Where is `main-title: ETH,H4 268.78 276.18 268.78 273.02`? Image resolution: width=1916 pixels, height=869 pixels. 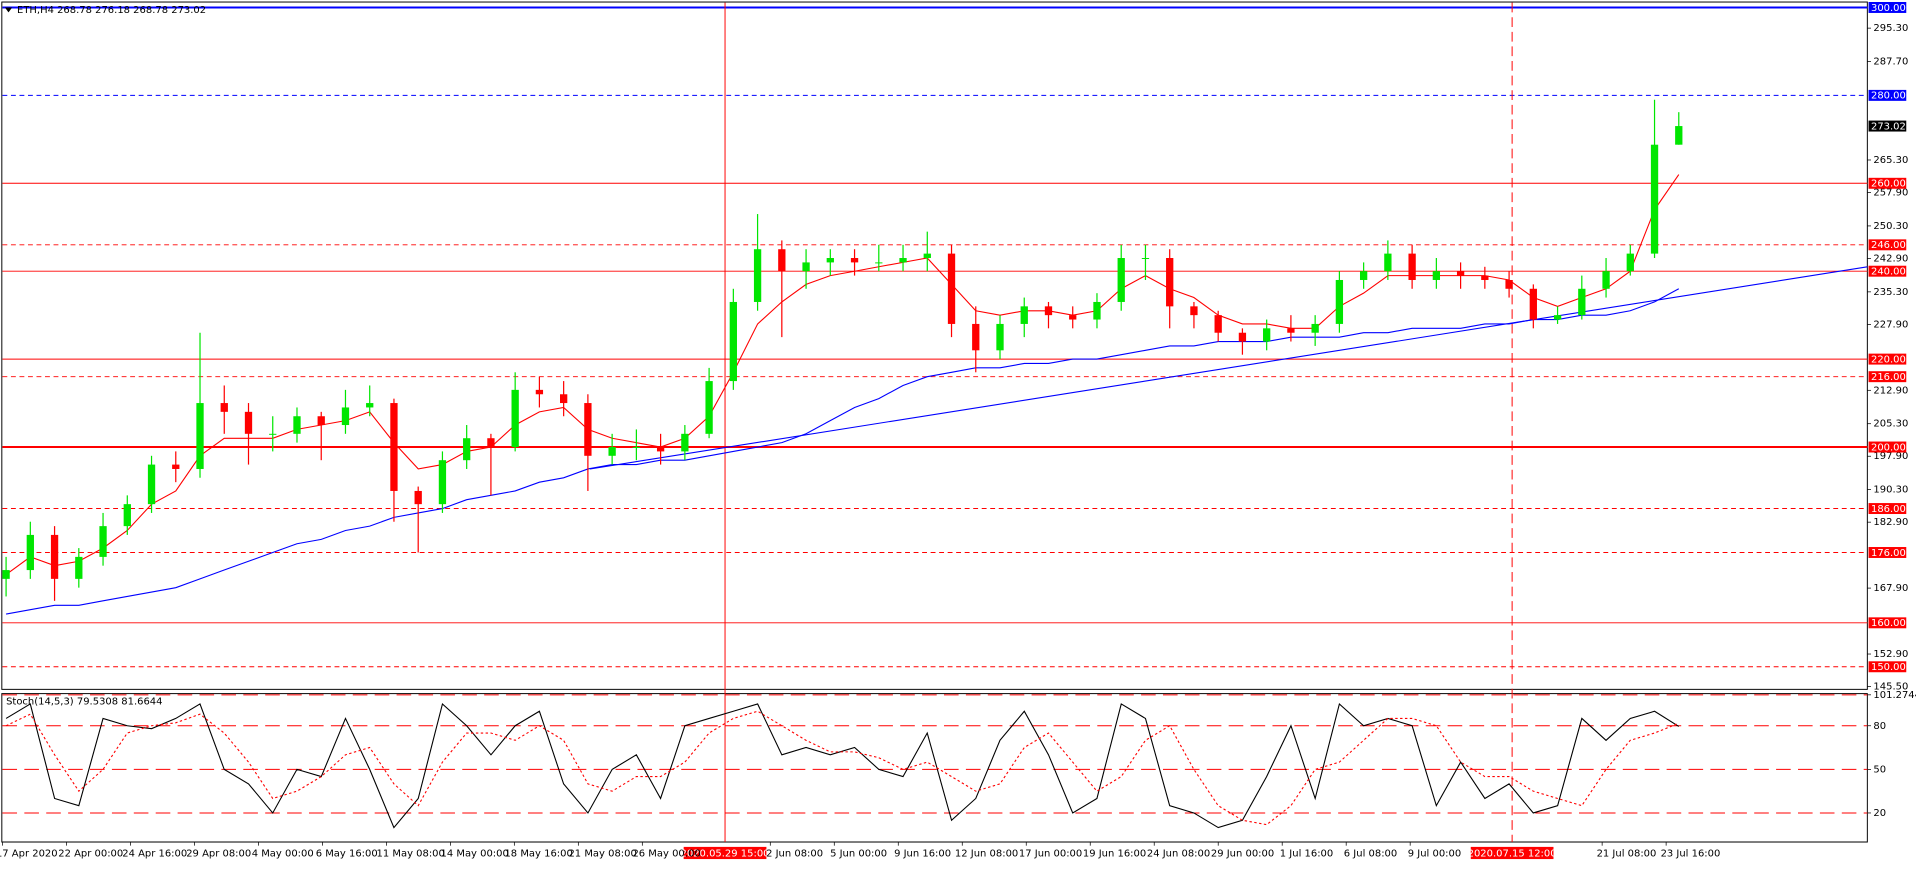 main-title: ETH,H4 268.78 276.18 268.78 273.02 is located at coordinates (111, 10).